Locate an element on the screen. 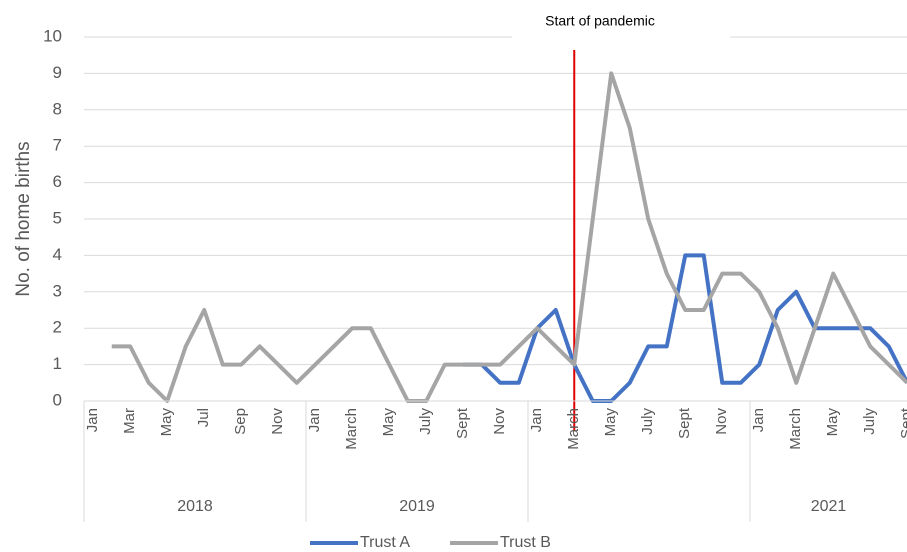 The height and width of the screenshot is (552, 907). legend-label: Trust A is located at coordinates (385, 542).